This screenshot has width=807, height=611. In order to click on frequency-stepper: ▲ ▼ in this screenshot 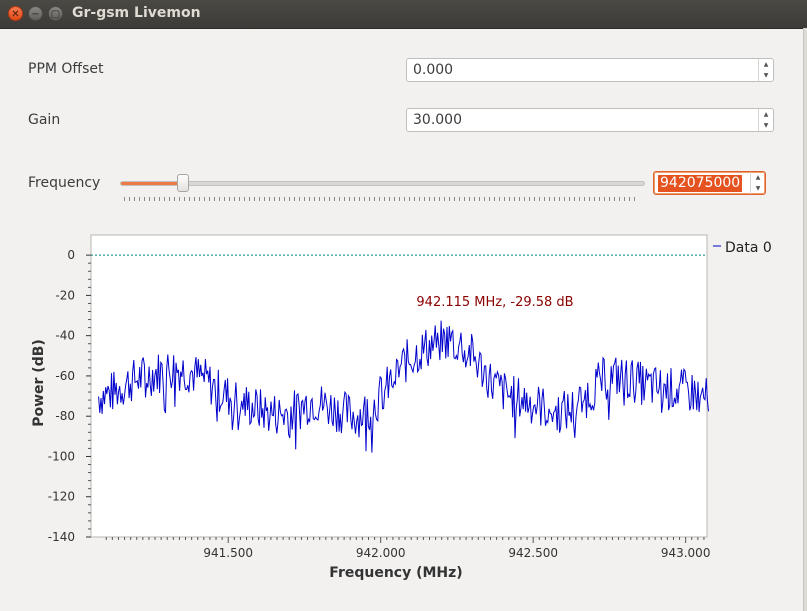, I will do `click(757, 183)`.